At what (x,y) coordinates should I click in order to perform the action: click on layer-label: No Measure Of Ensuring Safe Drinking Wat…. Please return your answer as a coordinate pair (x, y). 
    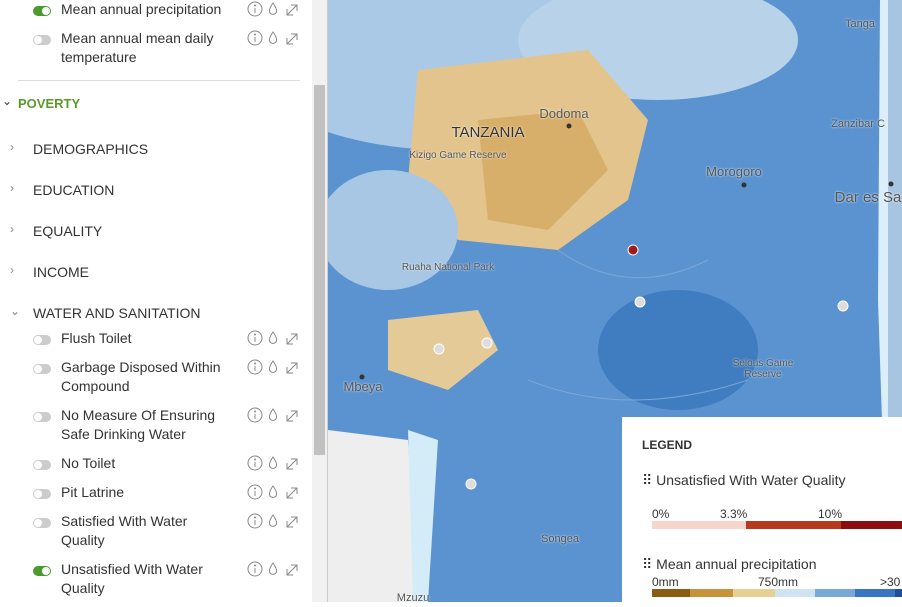
    Looking at the image, I should click on (138, 424).